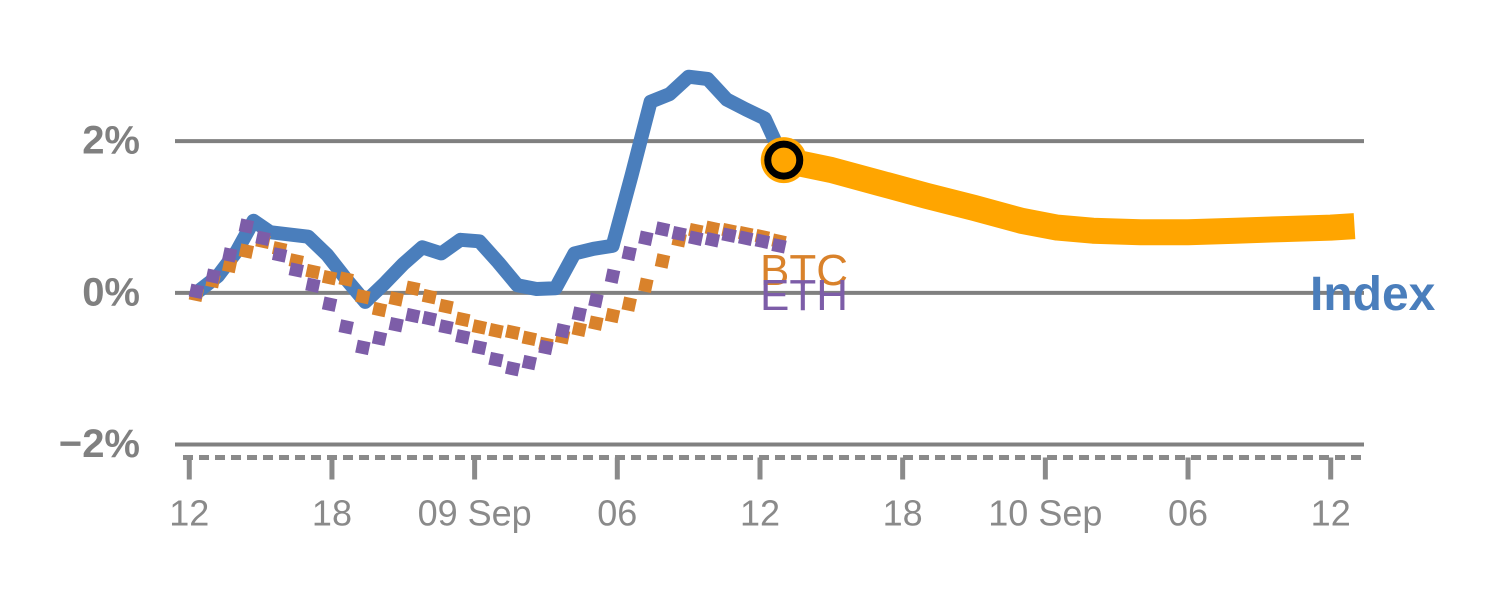  I want to click on x-axis-tick-label-8: 12, so click(1331, 513).